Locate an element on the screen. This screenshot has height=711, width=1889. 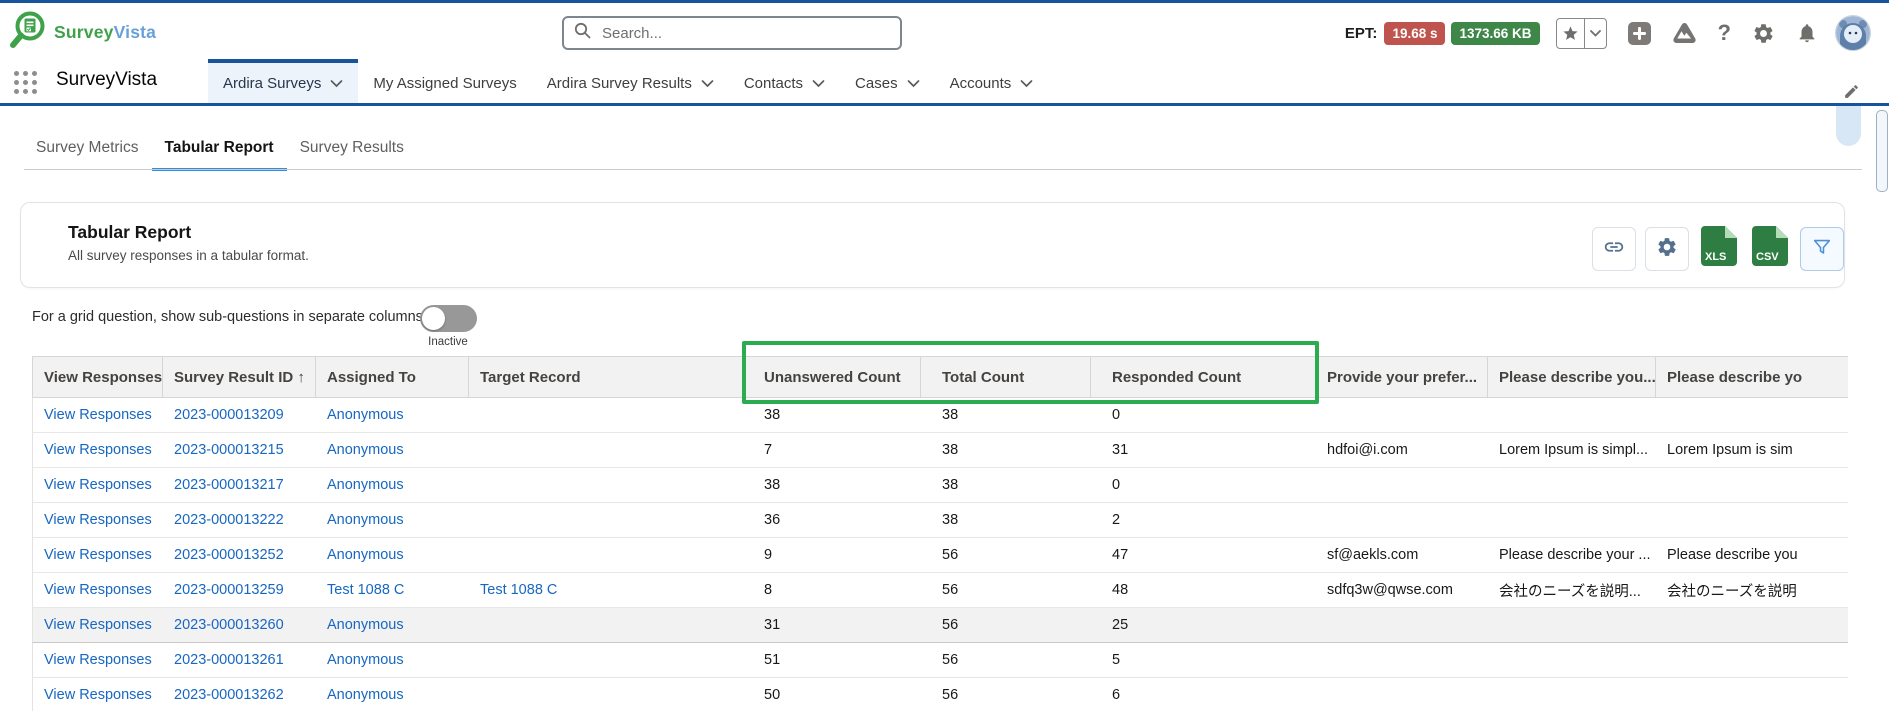
app-launcher-waffle-icon is located at coordinates (25, 82).